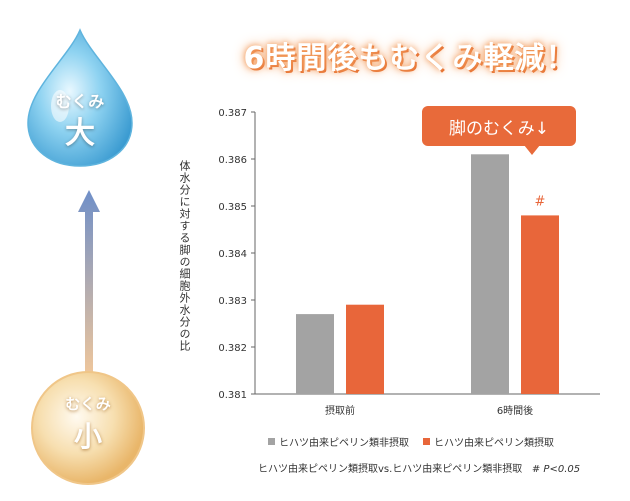  Describe the element at coordinates (232, 207) in the screenshot. I see `y-tick-label: 0.385` at that location.